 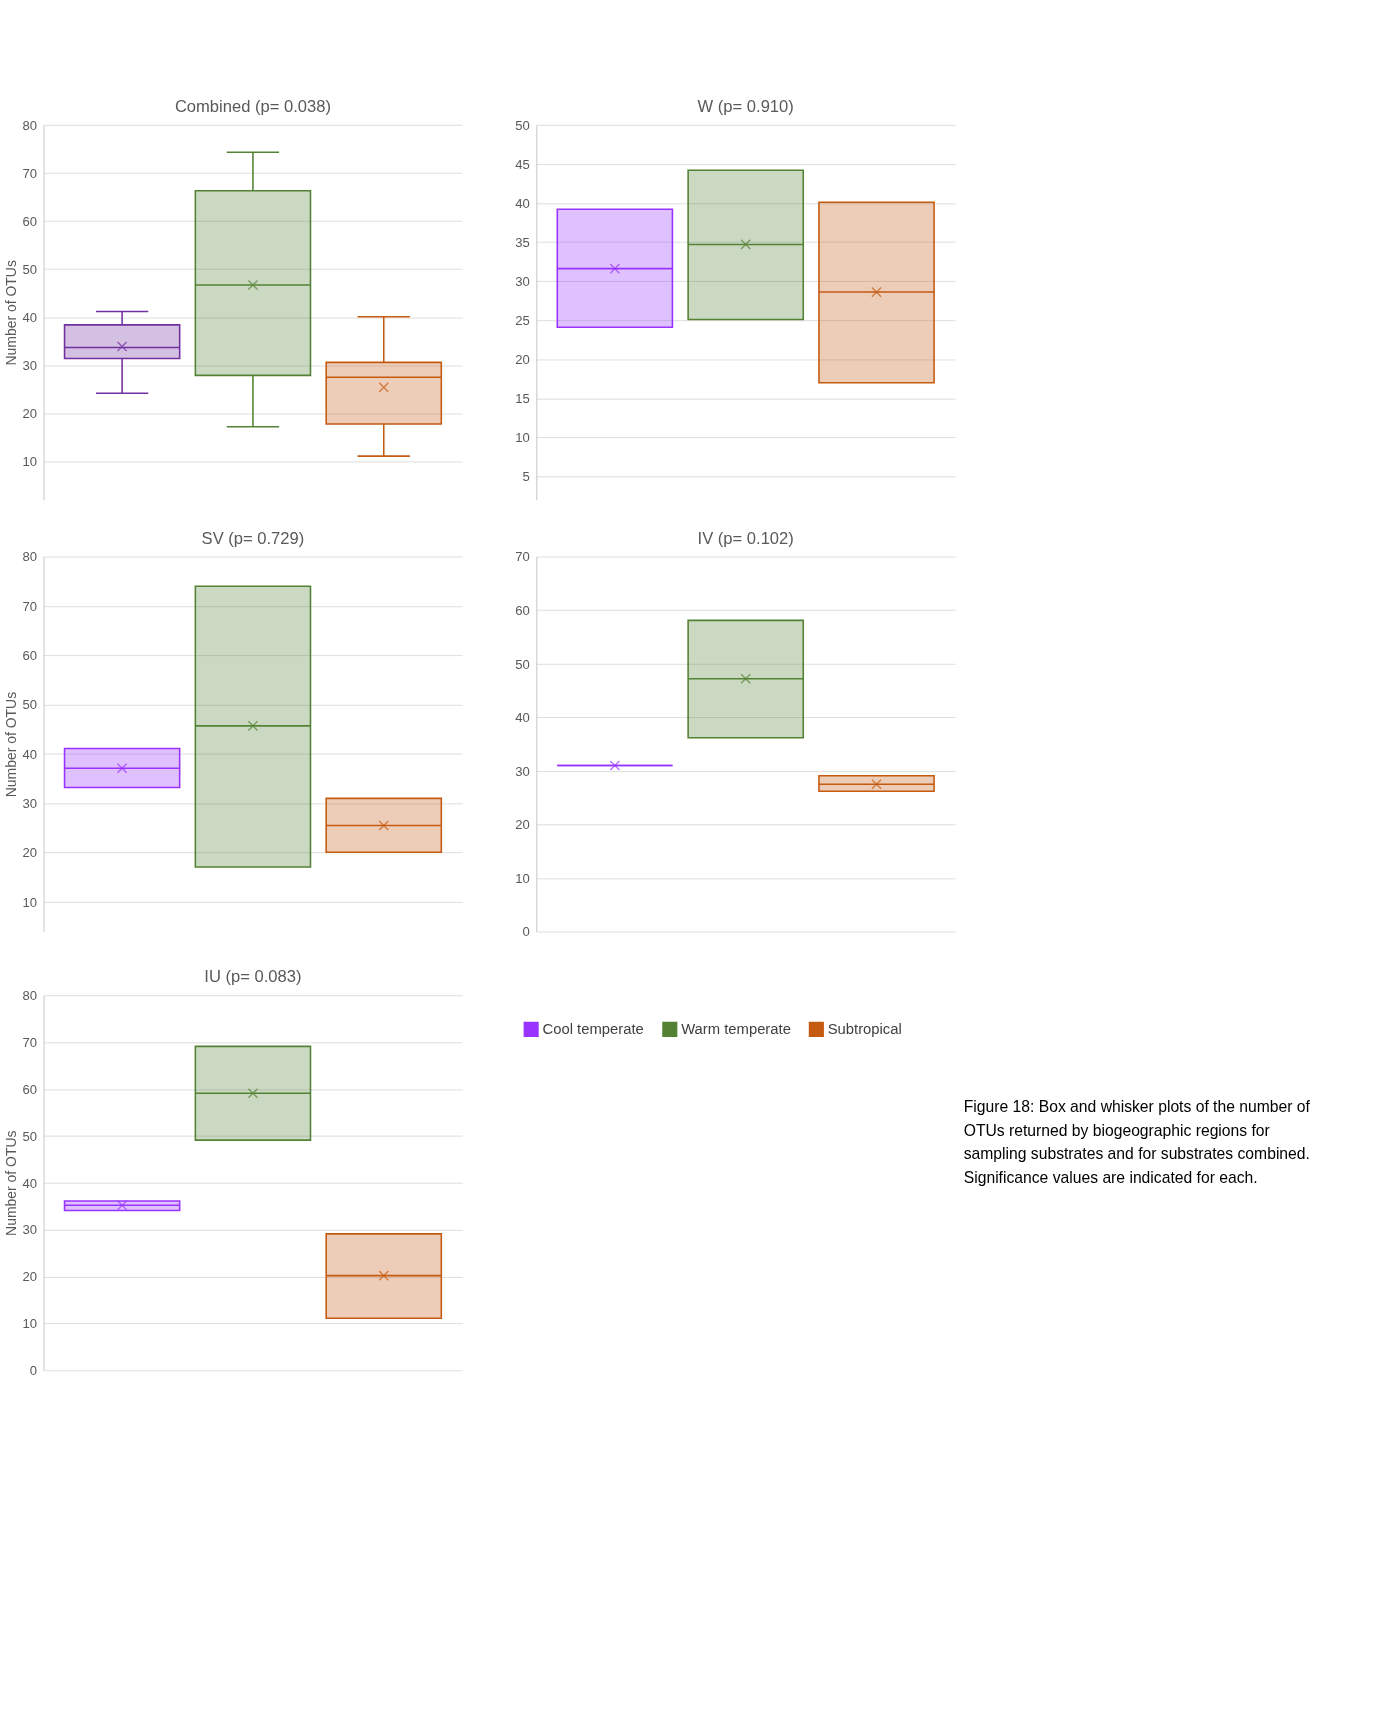 I want to click on chart-title: Combined (p= 0.038), so click(x=252, y=106).